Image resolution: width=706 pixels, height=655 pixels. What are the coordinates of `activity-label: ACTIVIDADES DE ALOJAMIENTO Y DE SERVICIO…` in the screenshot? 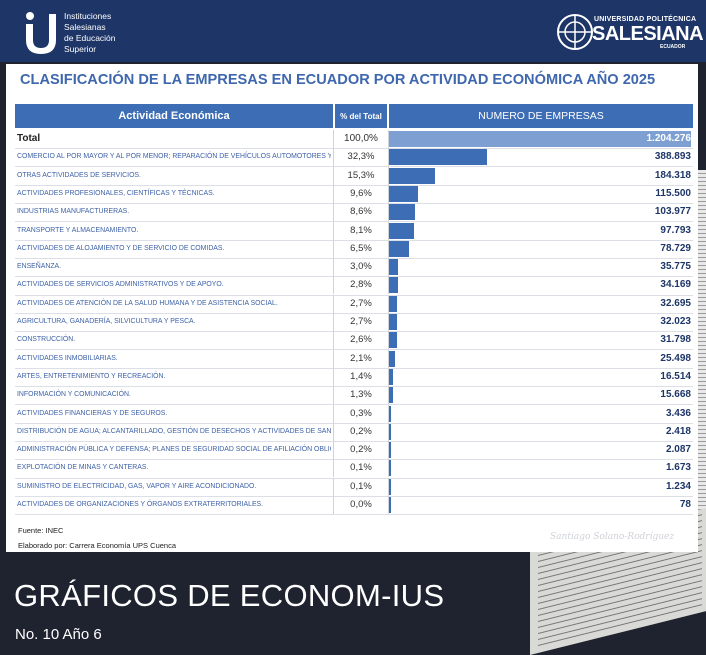 It's located at (121, 248).